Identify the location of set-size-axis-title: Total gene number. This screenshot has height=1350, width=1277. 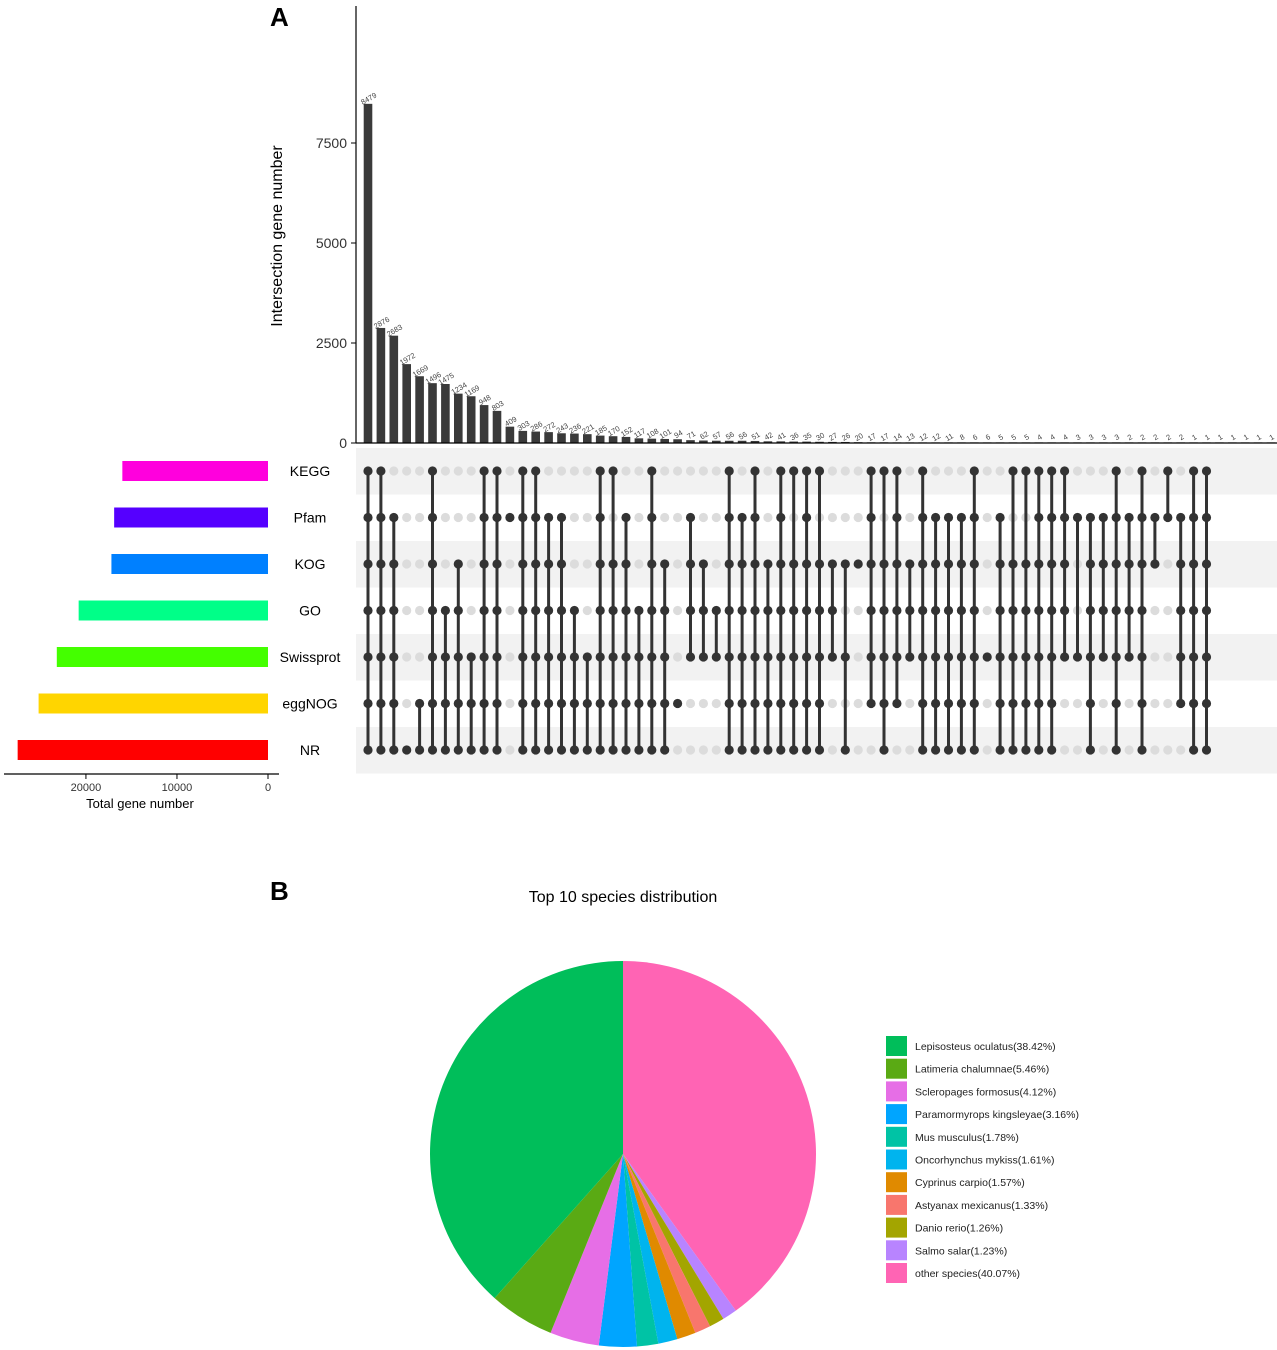
(140, 803).